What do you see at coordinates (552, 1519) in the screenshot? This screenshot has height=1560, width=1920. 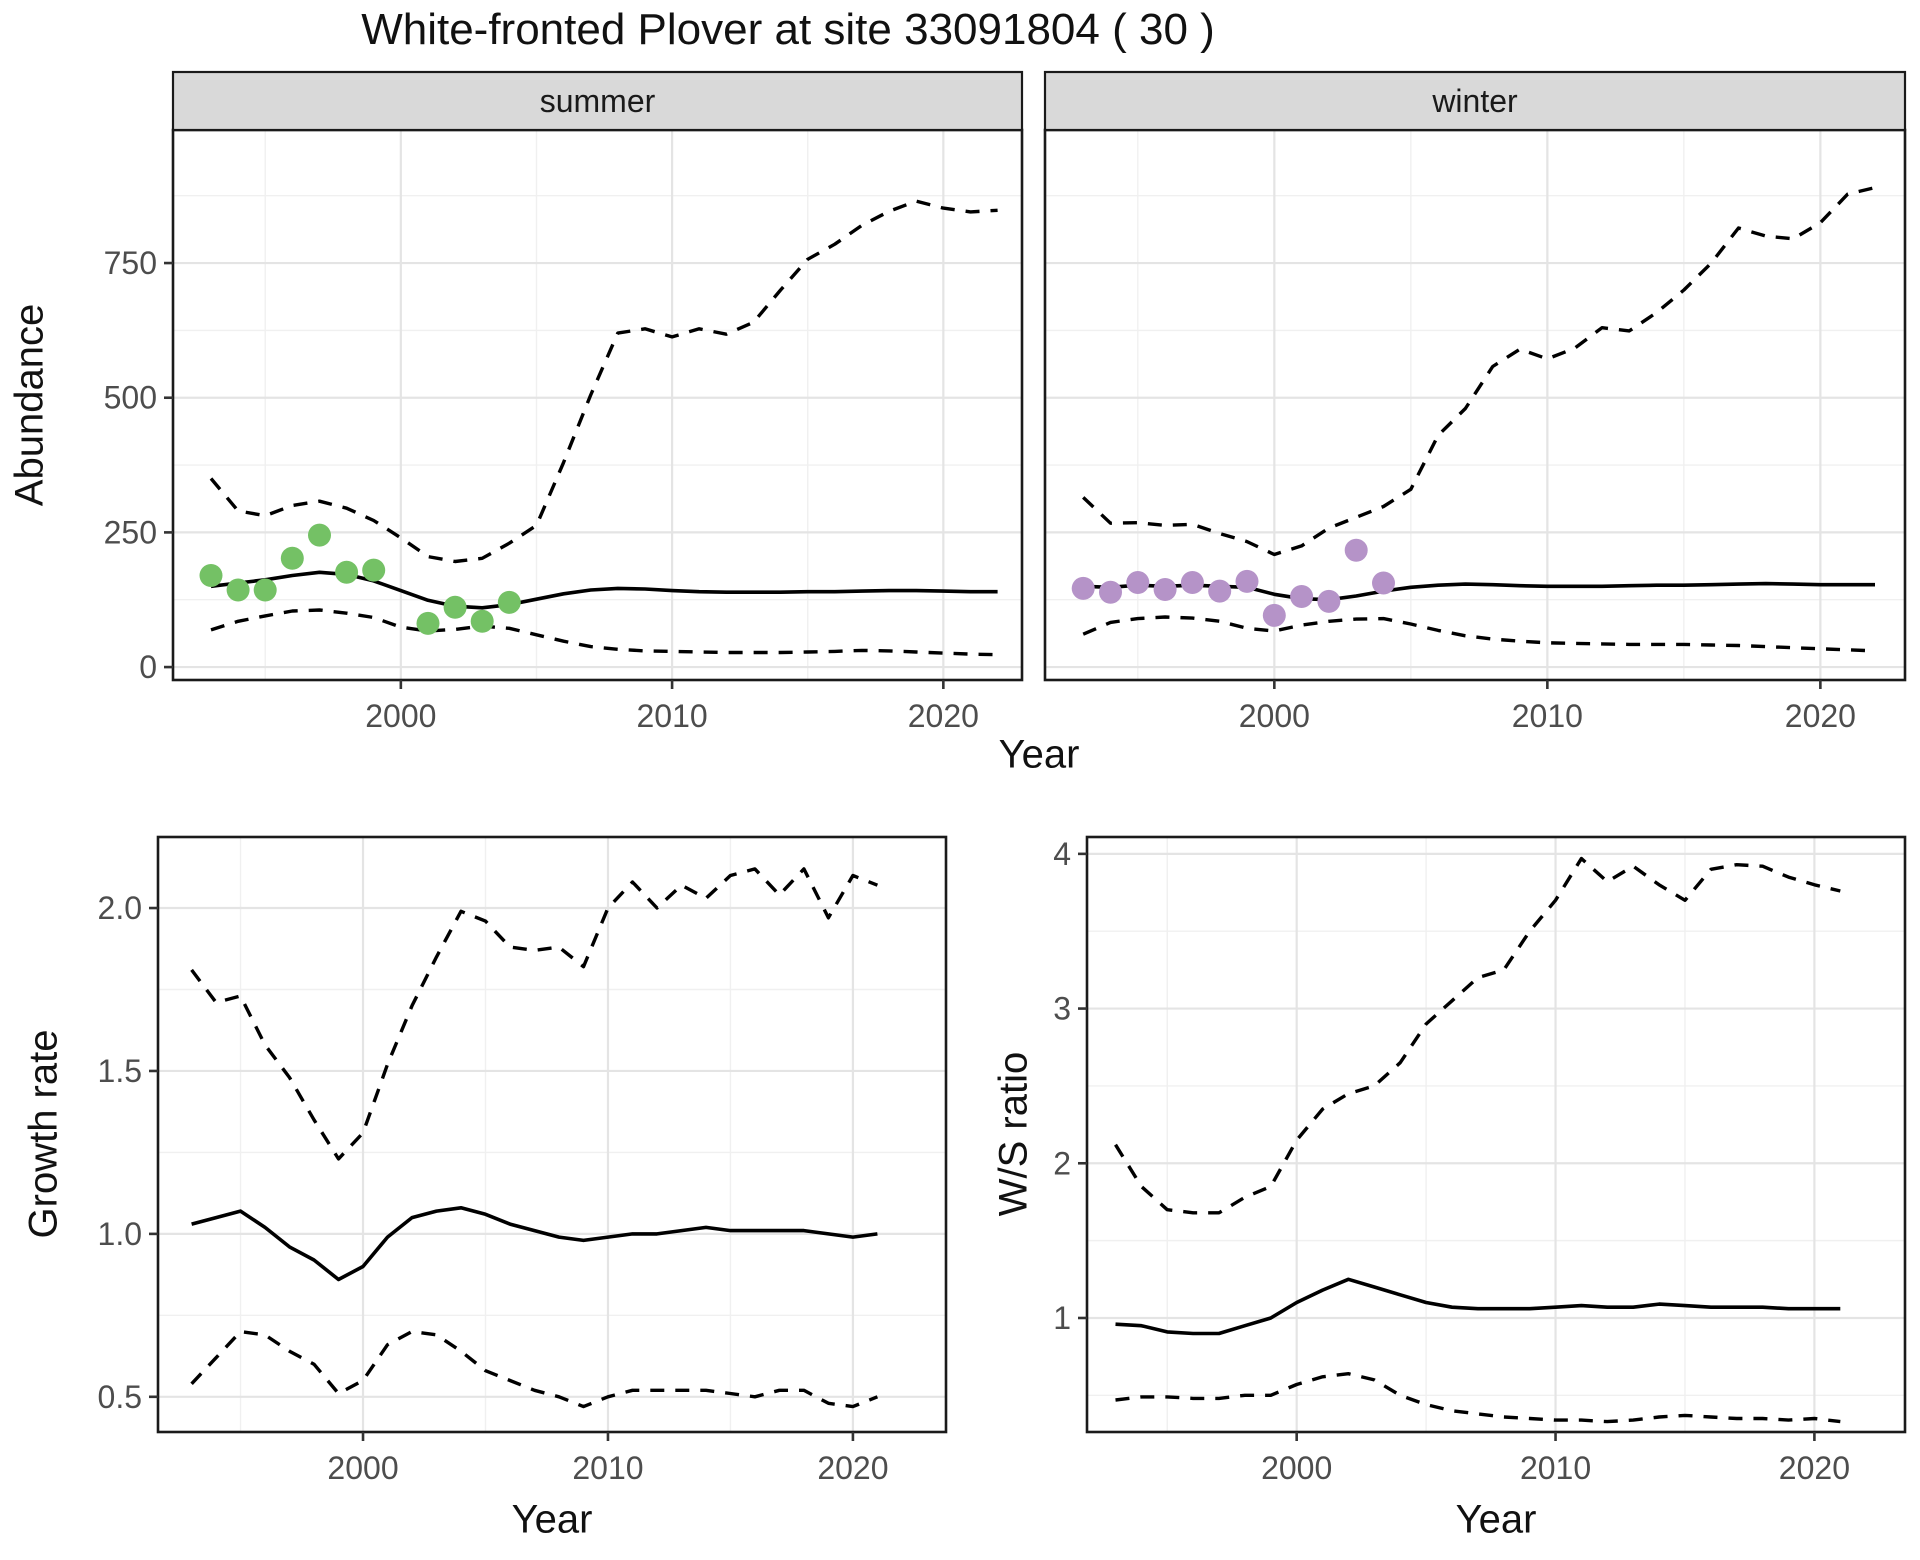 I see `x-axis-label-year-growth: Year` at bounding box center [552, 1519].